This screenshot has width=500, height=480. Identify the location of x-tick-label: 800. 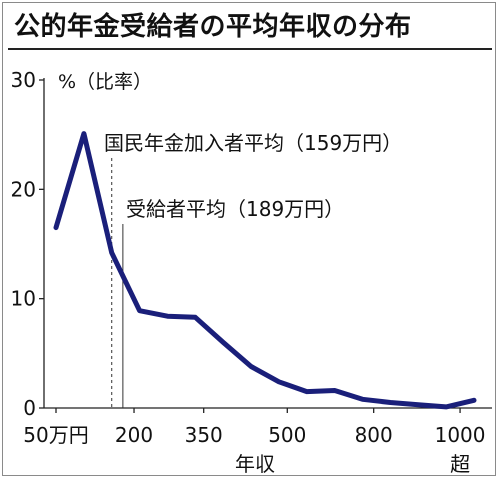
(374, 435).